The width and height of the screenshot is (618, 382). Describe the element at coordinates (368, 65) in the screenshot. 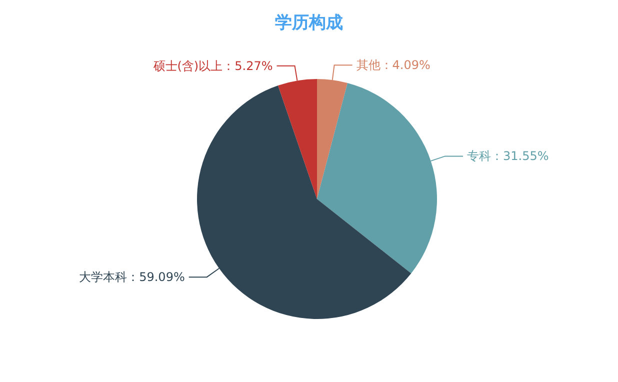

I see `slice-label: 其他` at that location.